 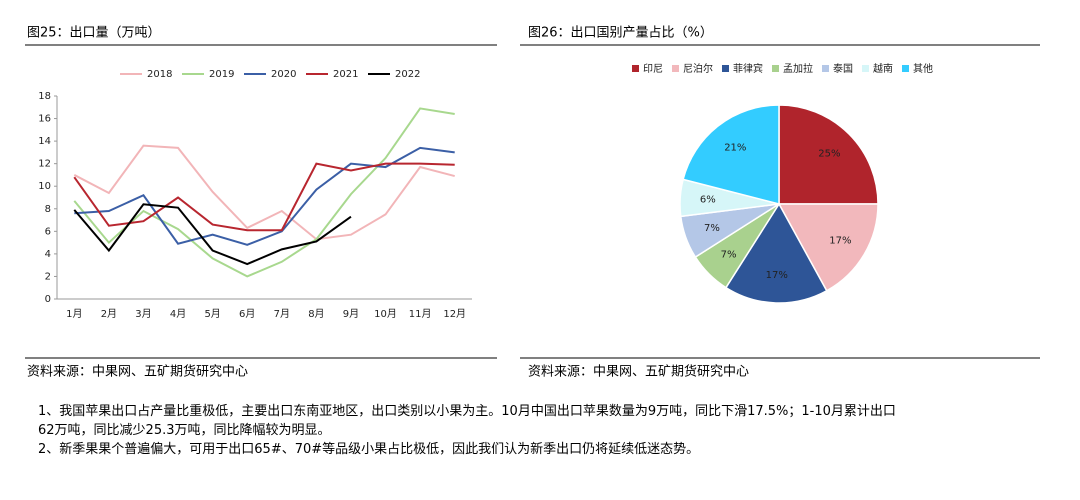 What do you see at coordinates (109, 314) in the screenshot?
I see `x-tick-label: 2月` at bounding box center [109, 314].